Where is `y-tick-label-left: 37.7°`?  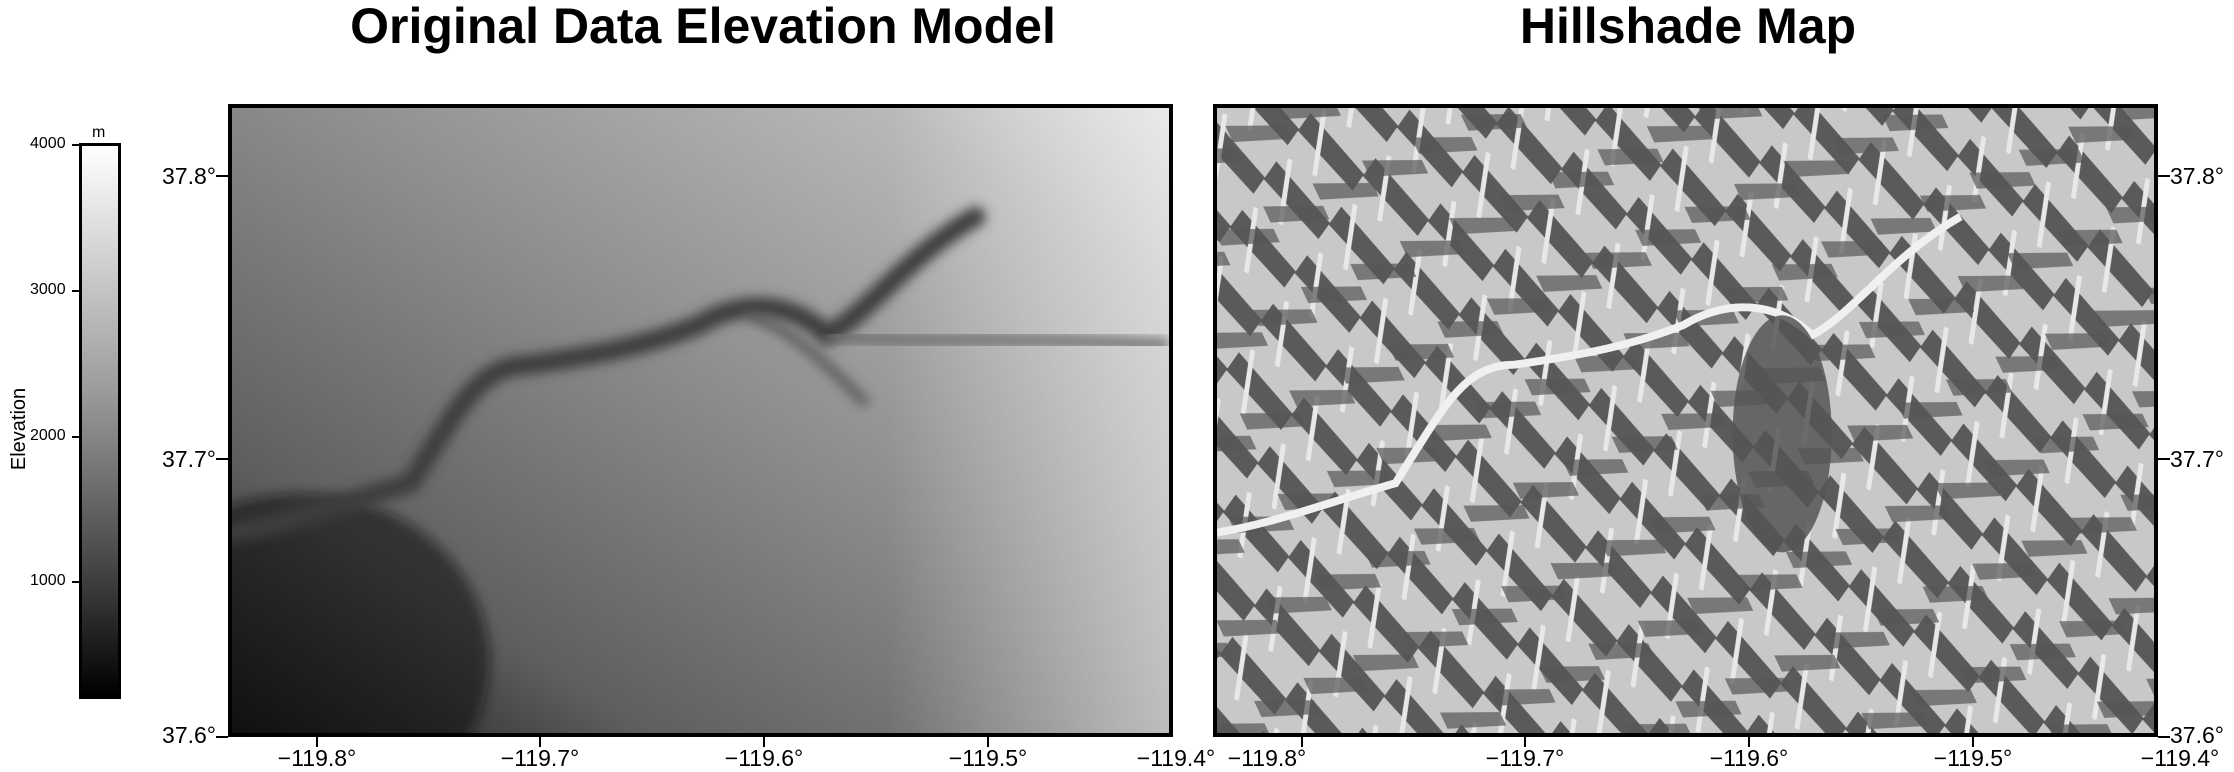
y-tick-label-left: 37.7° is located at coordinates (189, 459).